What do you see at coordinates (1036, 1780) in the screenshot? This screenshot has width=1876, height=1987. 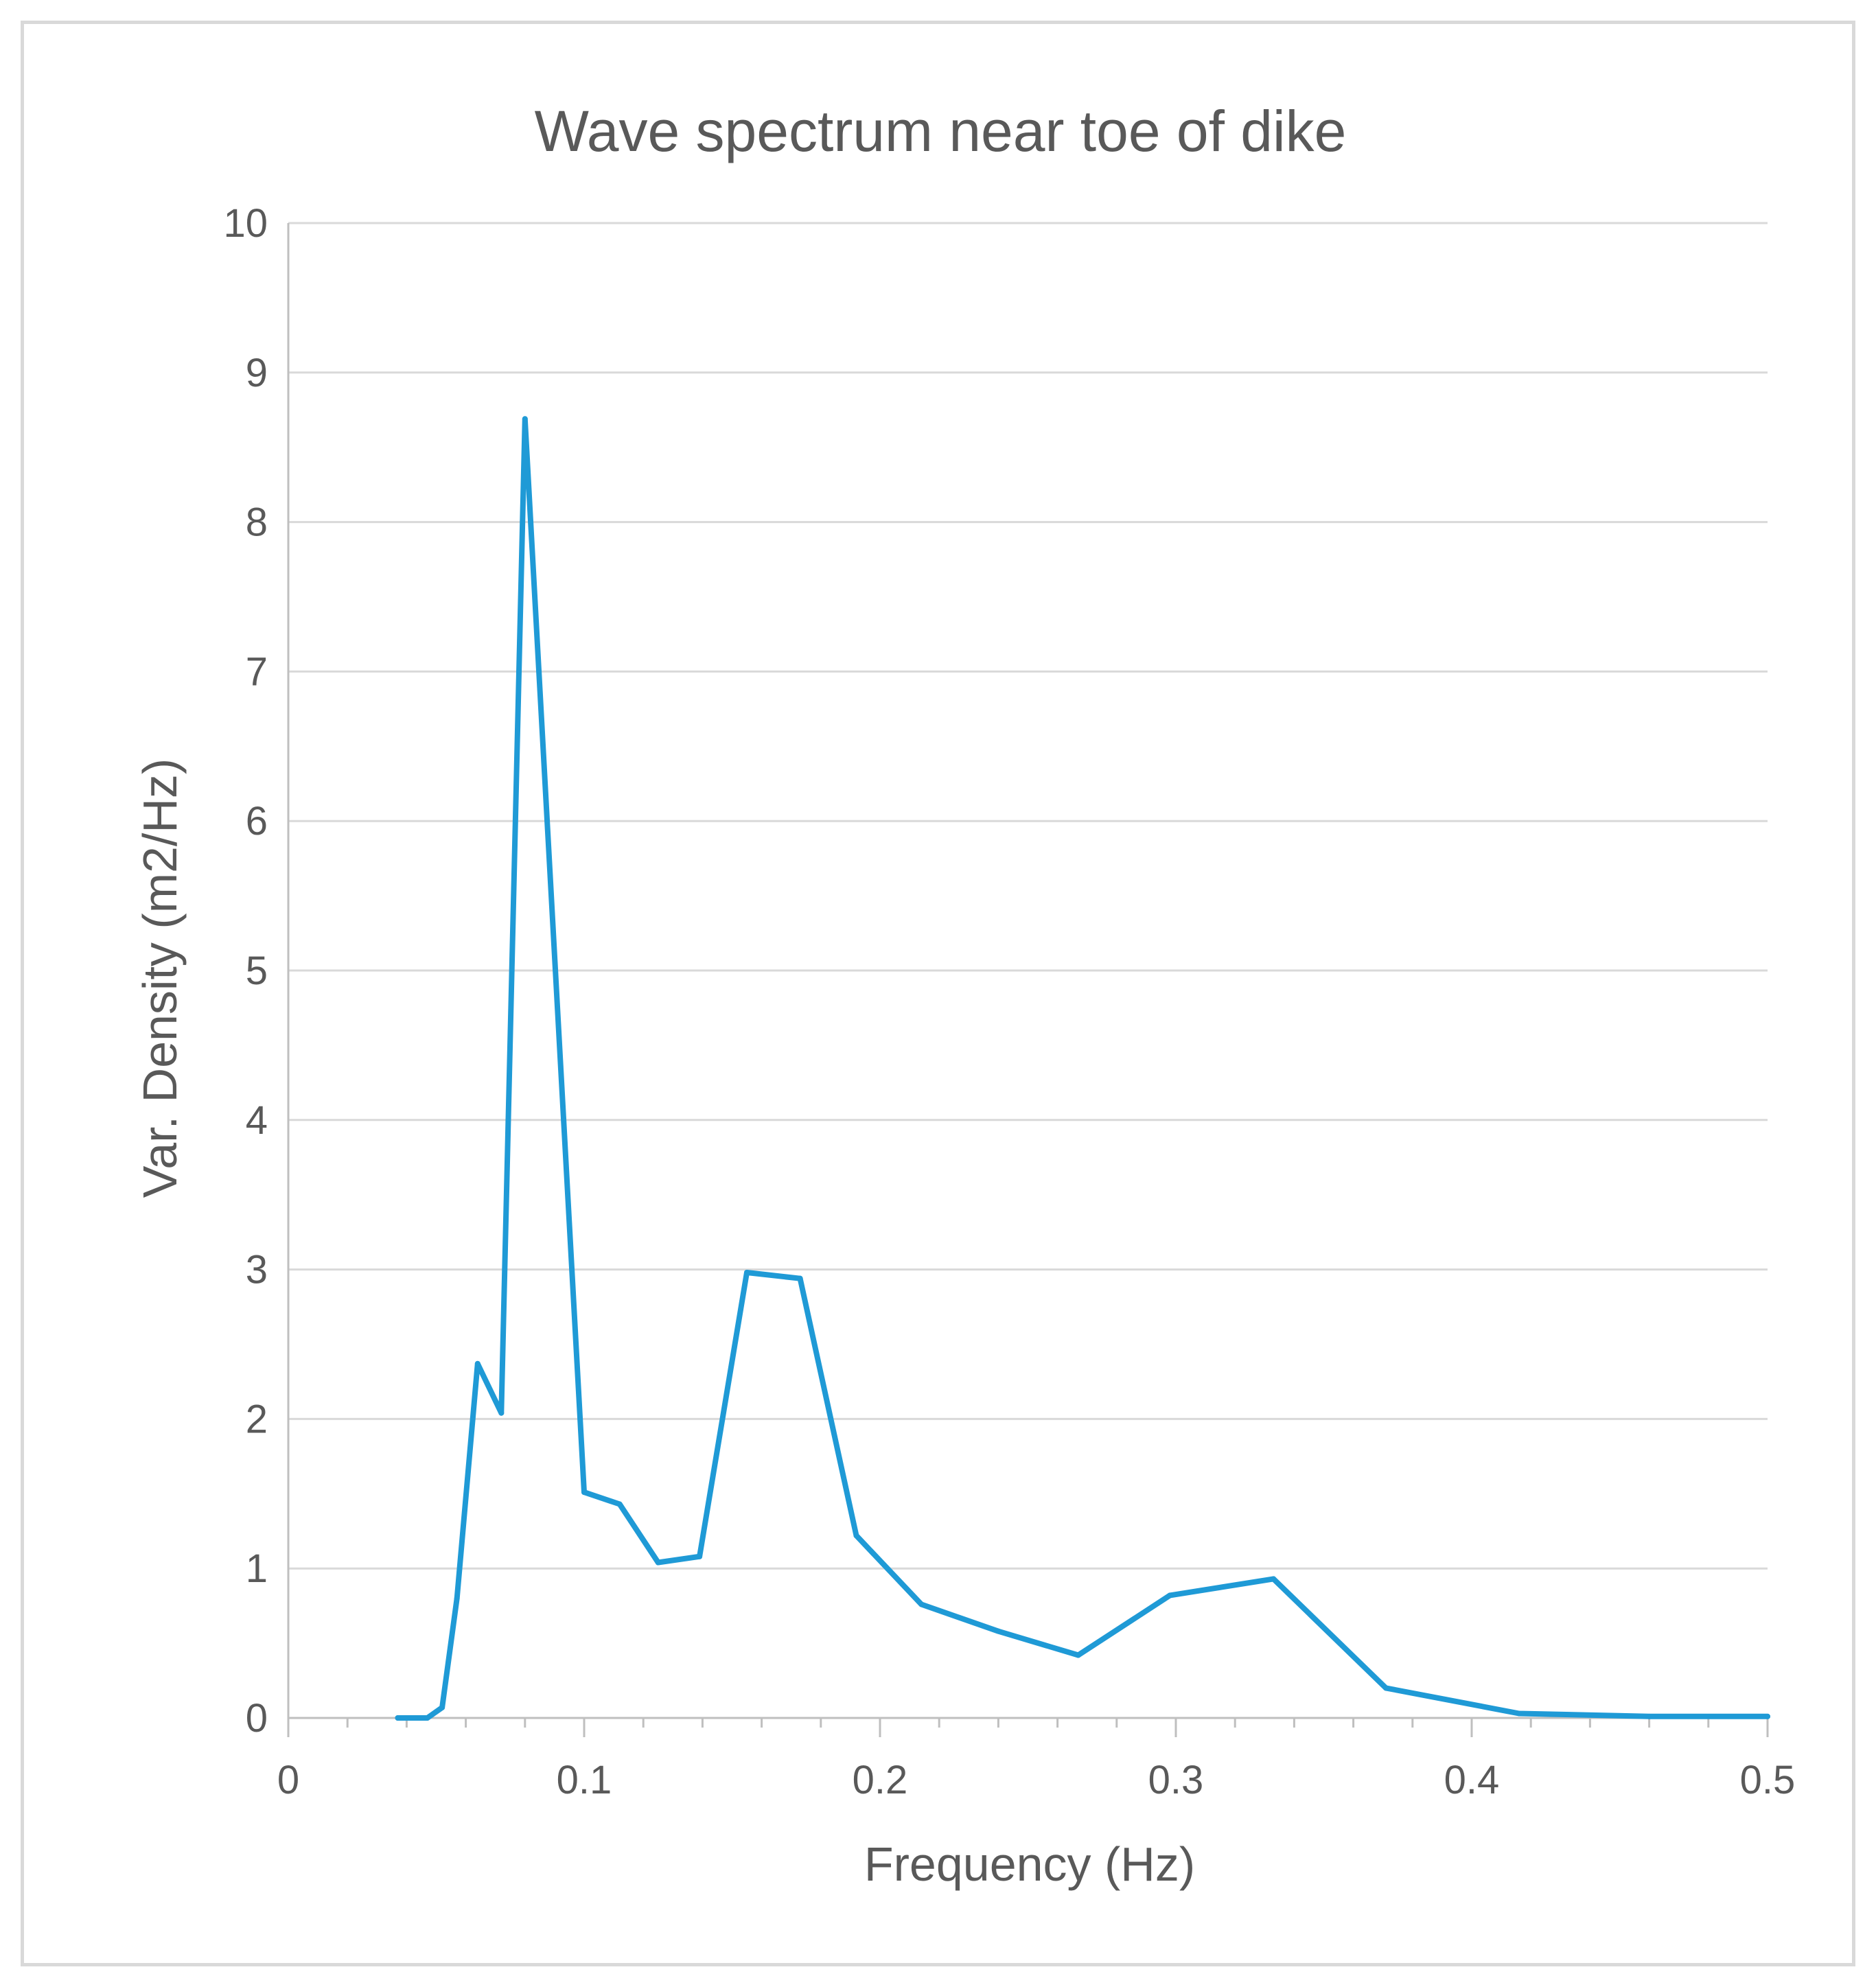 I see `x-axis-tick-labels: 0 0.1 0.2 0.3 0.4 0.5` at bounding box center [1036, 1780].